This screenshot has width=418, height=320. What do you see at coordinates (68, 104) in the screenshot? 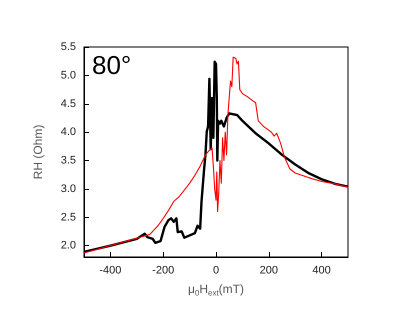
I see `y-tick-label: 4.5` at bounding box center [68, 104].